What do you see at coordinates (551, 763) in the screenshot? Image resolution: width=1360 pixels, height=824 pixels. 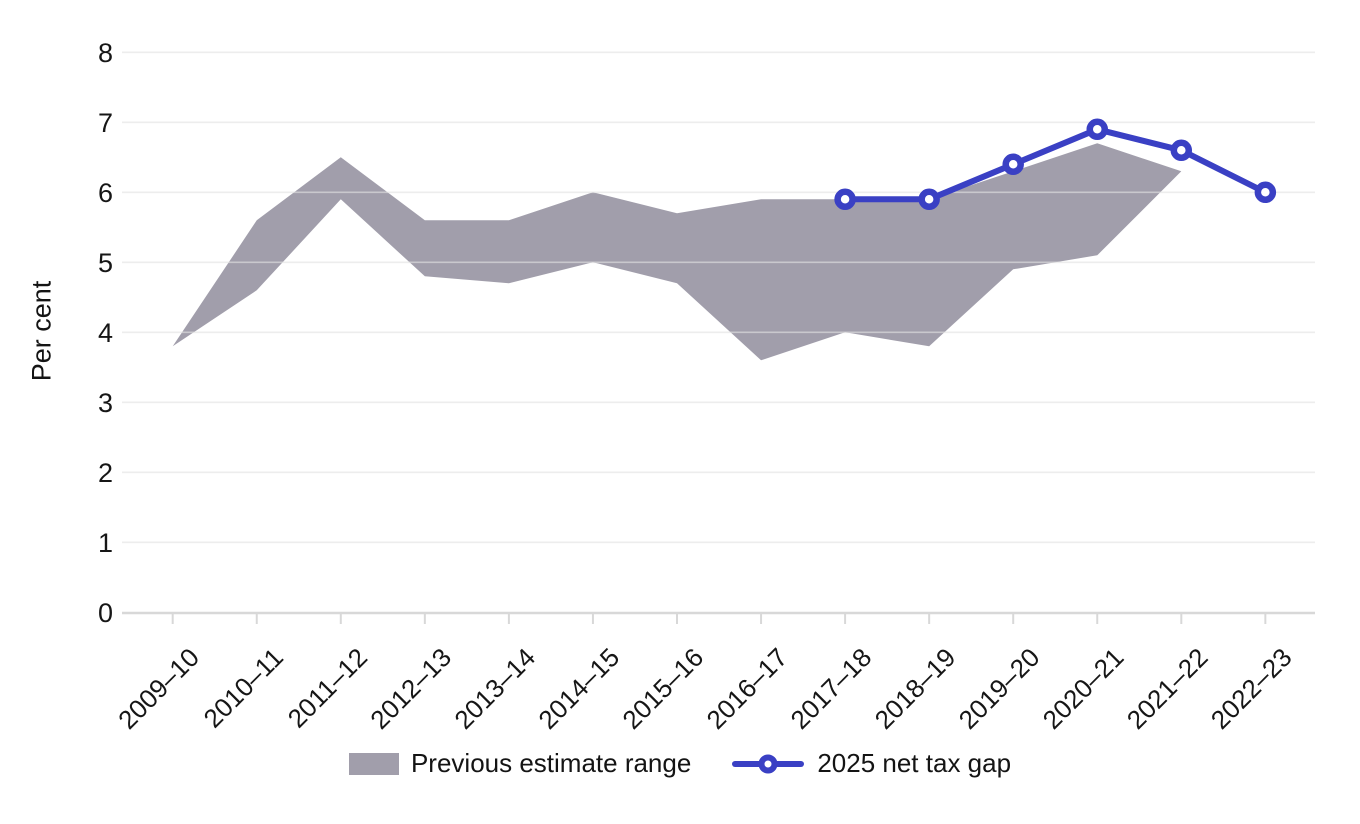 I see `legend-label-previous-estimate-range: Previous estimate range` at bounding box center [551, 763].